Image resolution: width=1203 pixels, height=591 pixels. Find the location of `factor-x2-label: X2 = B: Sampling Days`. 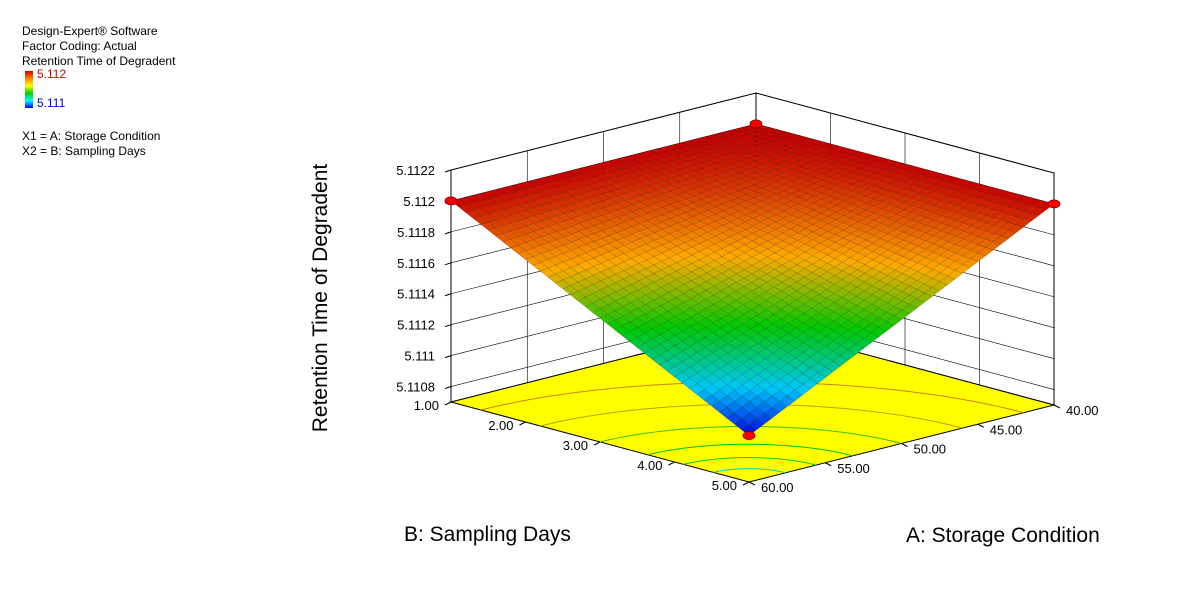

factor-x2-label: X2 = B: Sampling Days is located at coordinates (84, 151).